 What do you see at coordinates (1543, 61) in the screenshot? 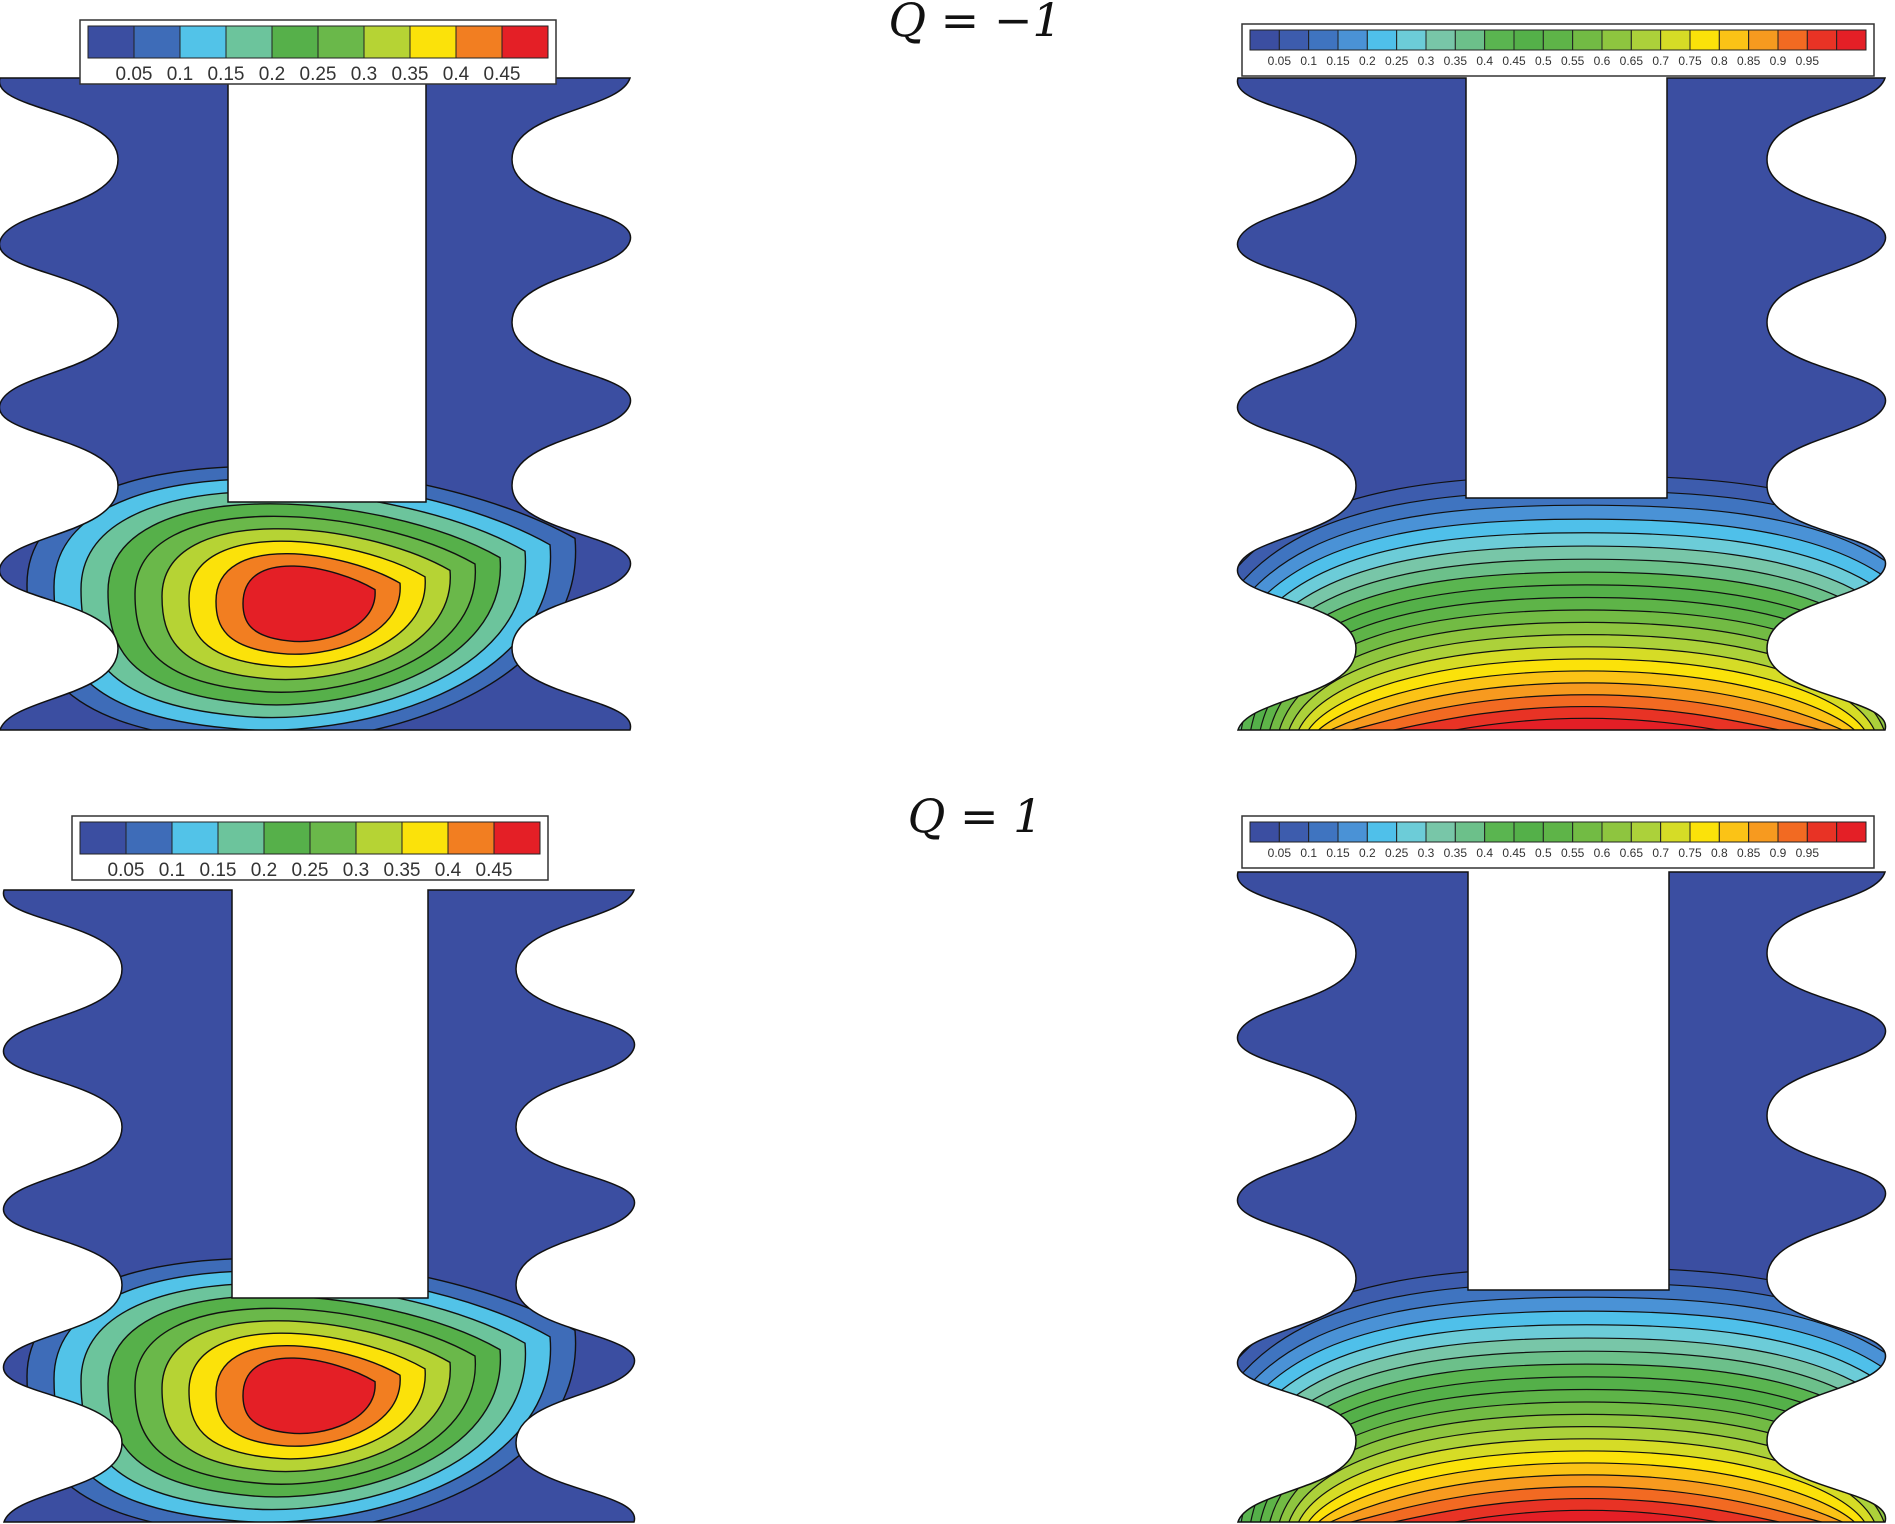
I see `colorbar-tick-label: 0.5` at bounding box center [1543, 61].